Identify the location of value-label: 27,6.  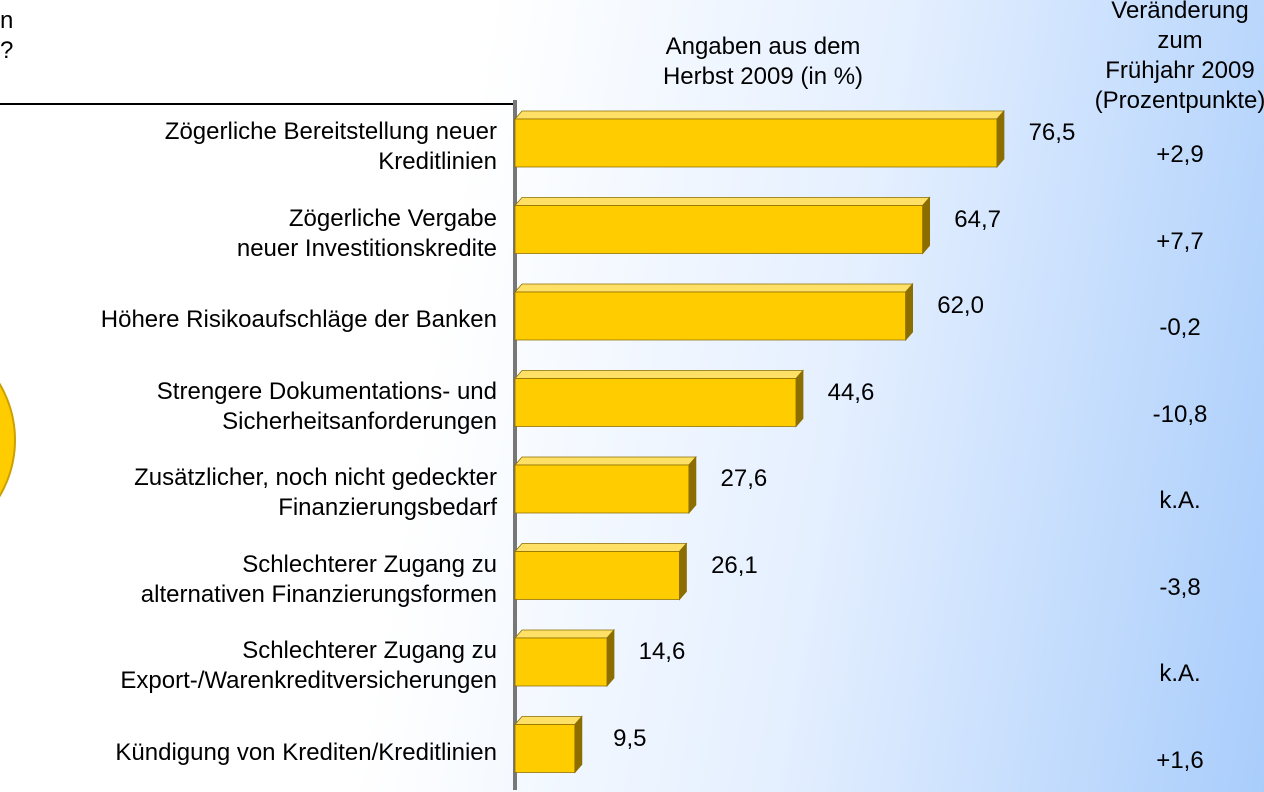
(744, 478).